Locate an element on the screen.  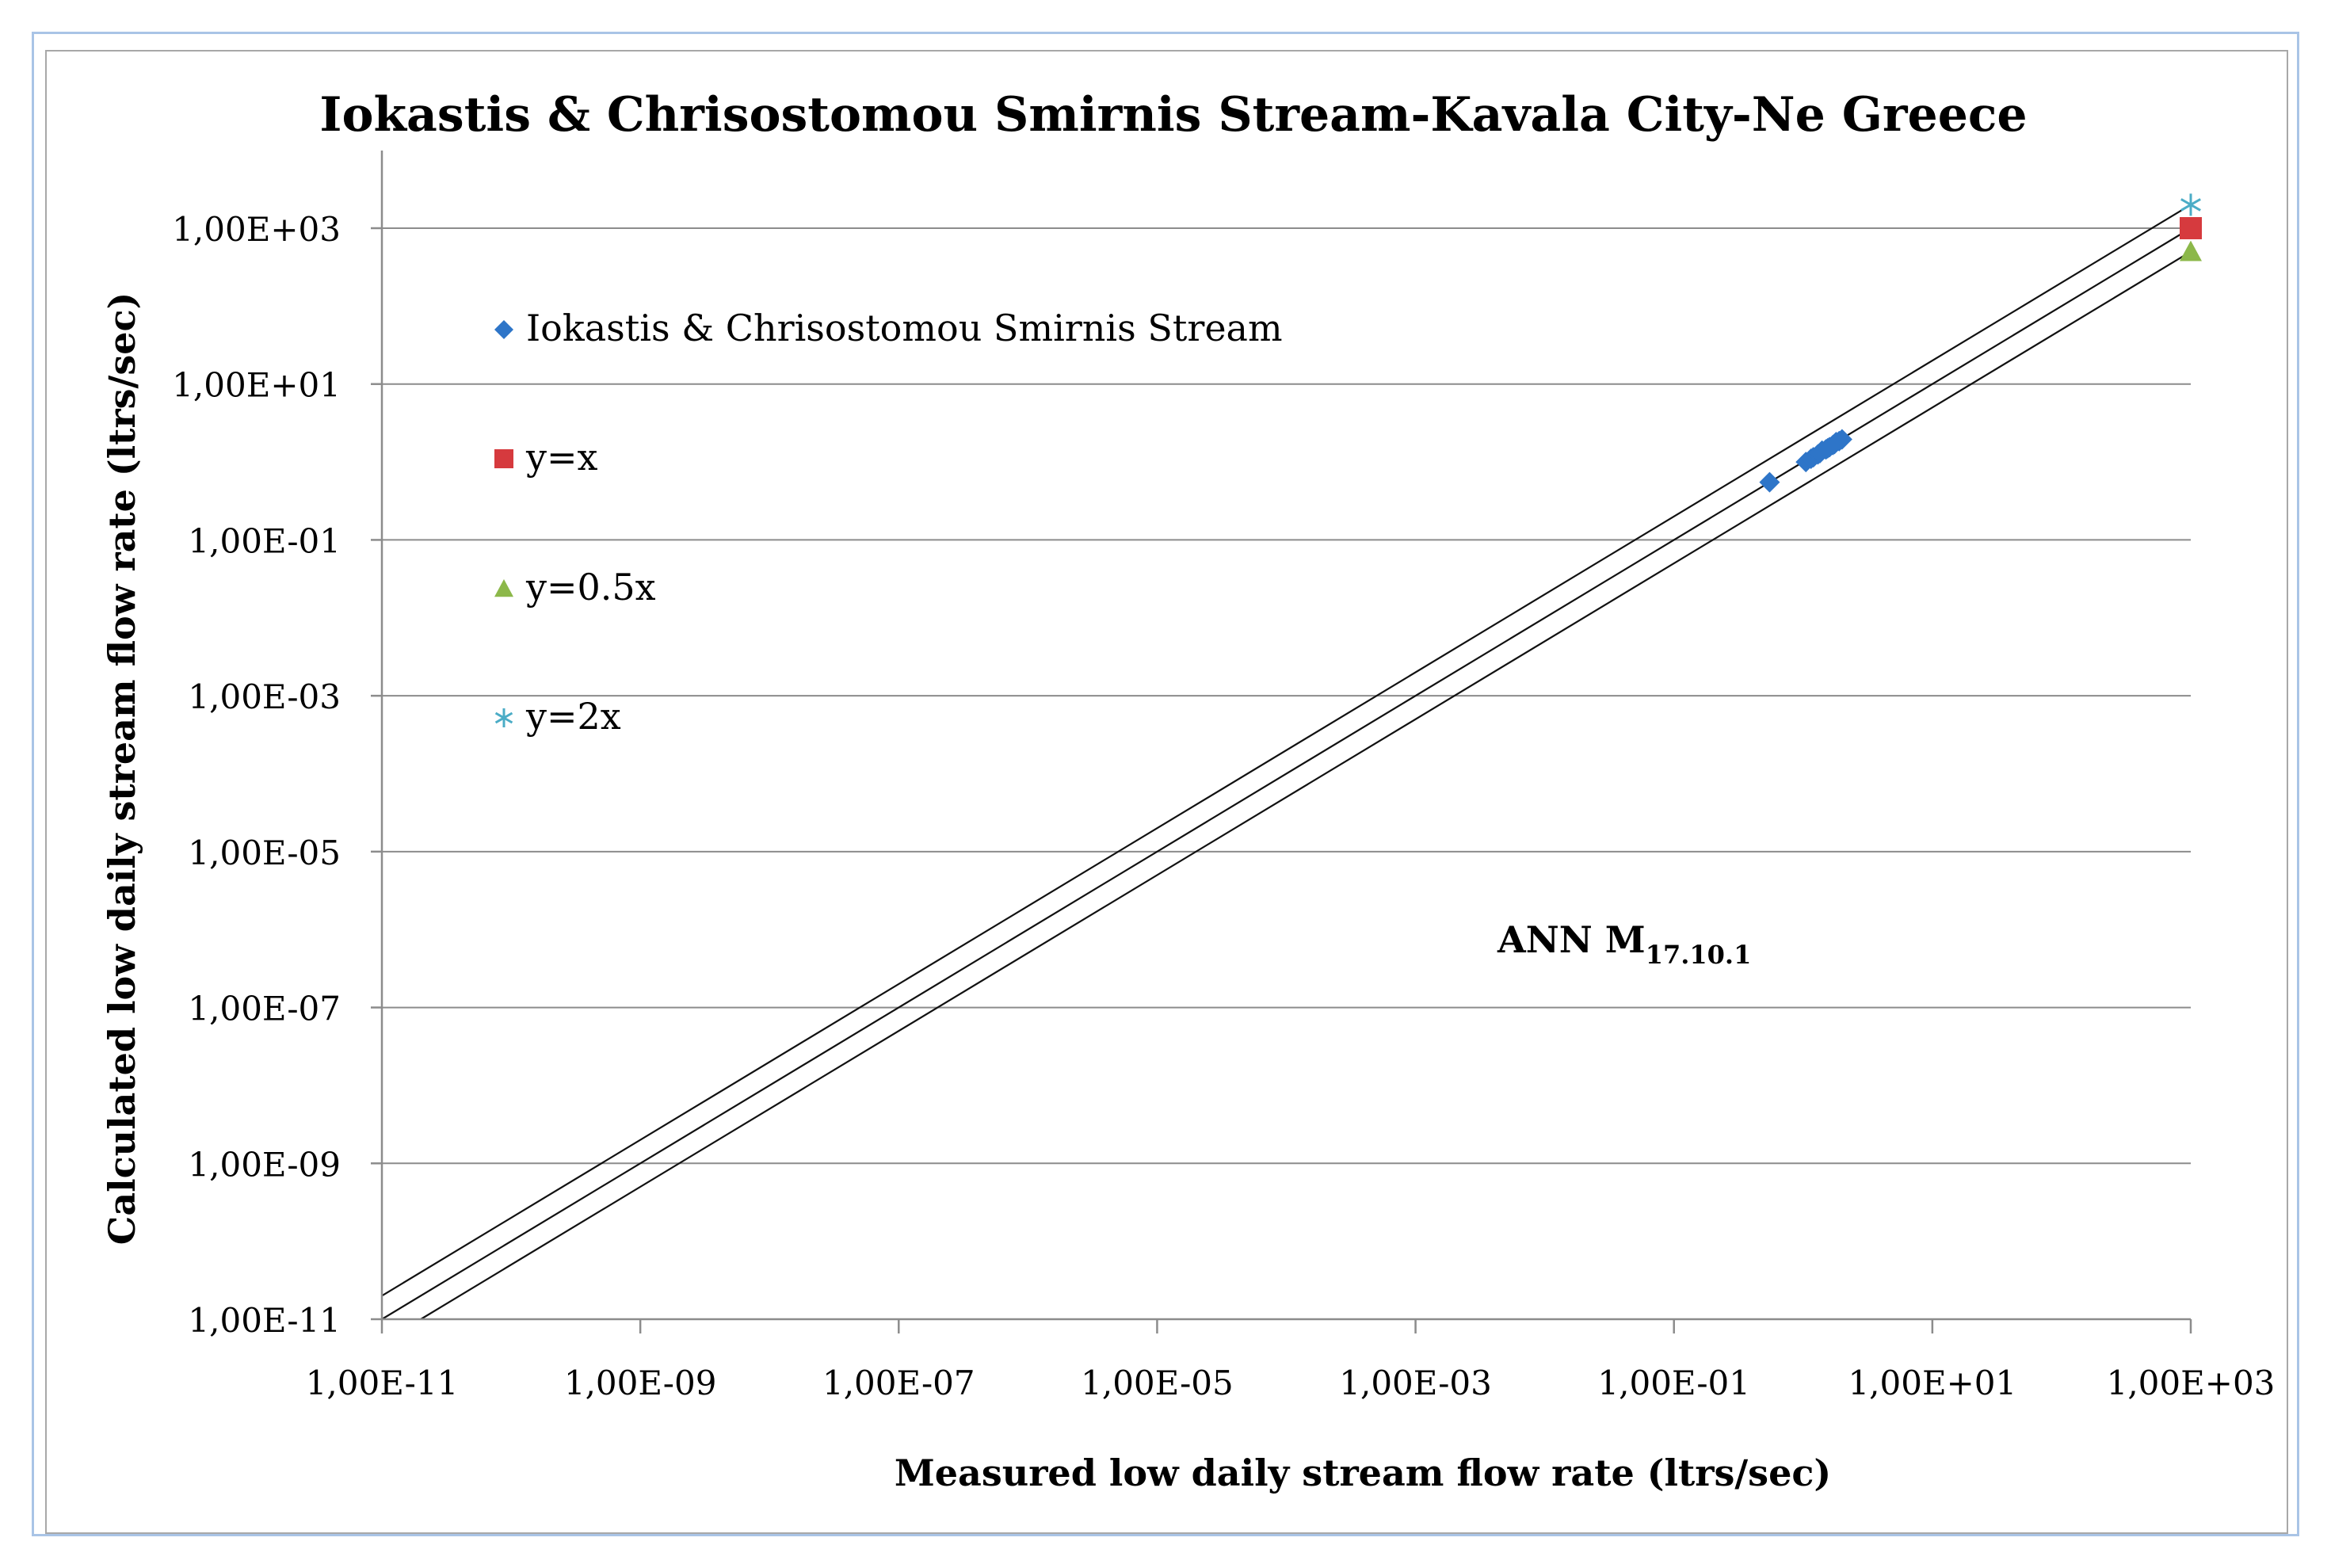
x-tick-label: 1,00E-09 is located at coordinates (640, 1383).